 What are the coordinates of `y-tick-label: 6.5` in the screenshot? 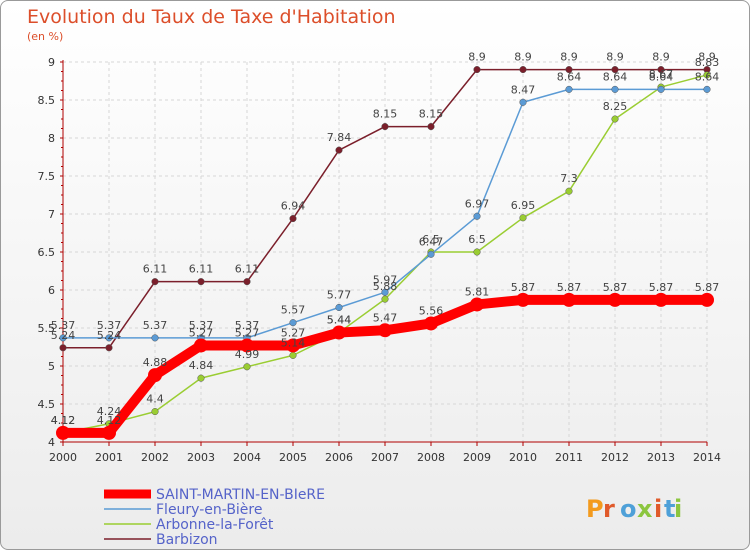 It's located at (47, 252).